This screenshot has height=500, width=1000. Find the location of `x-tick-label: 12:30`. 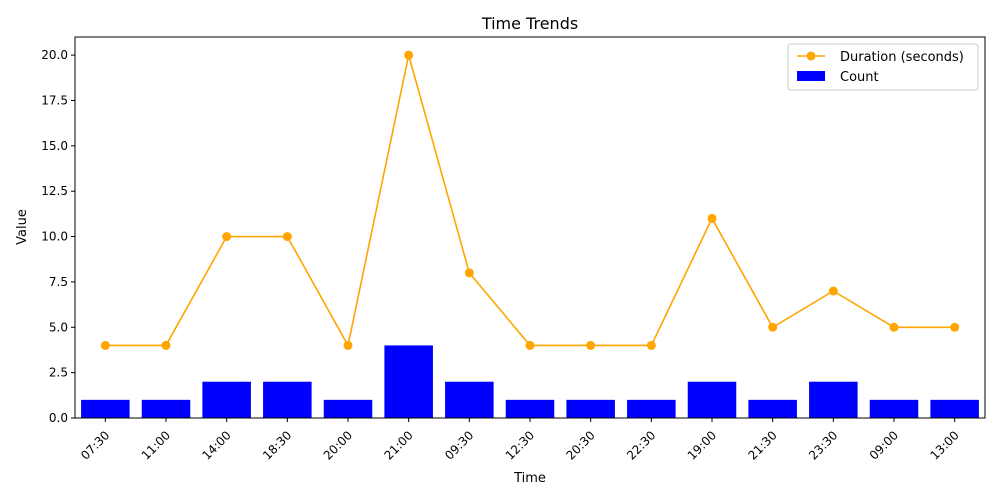

x-tick-label: 12:30 is located at coordinates (520, 445).